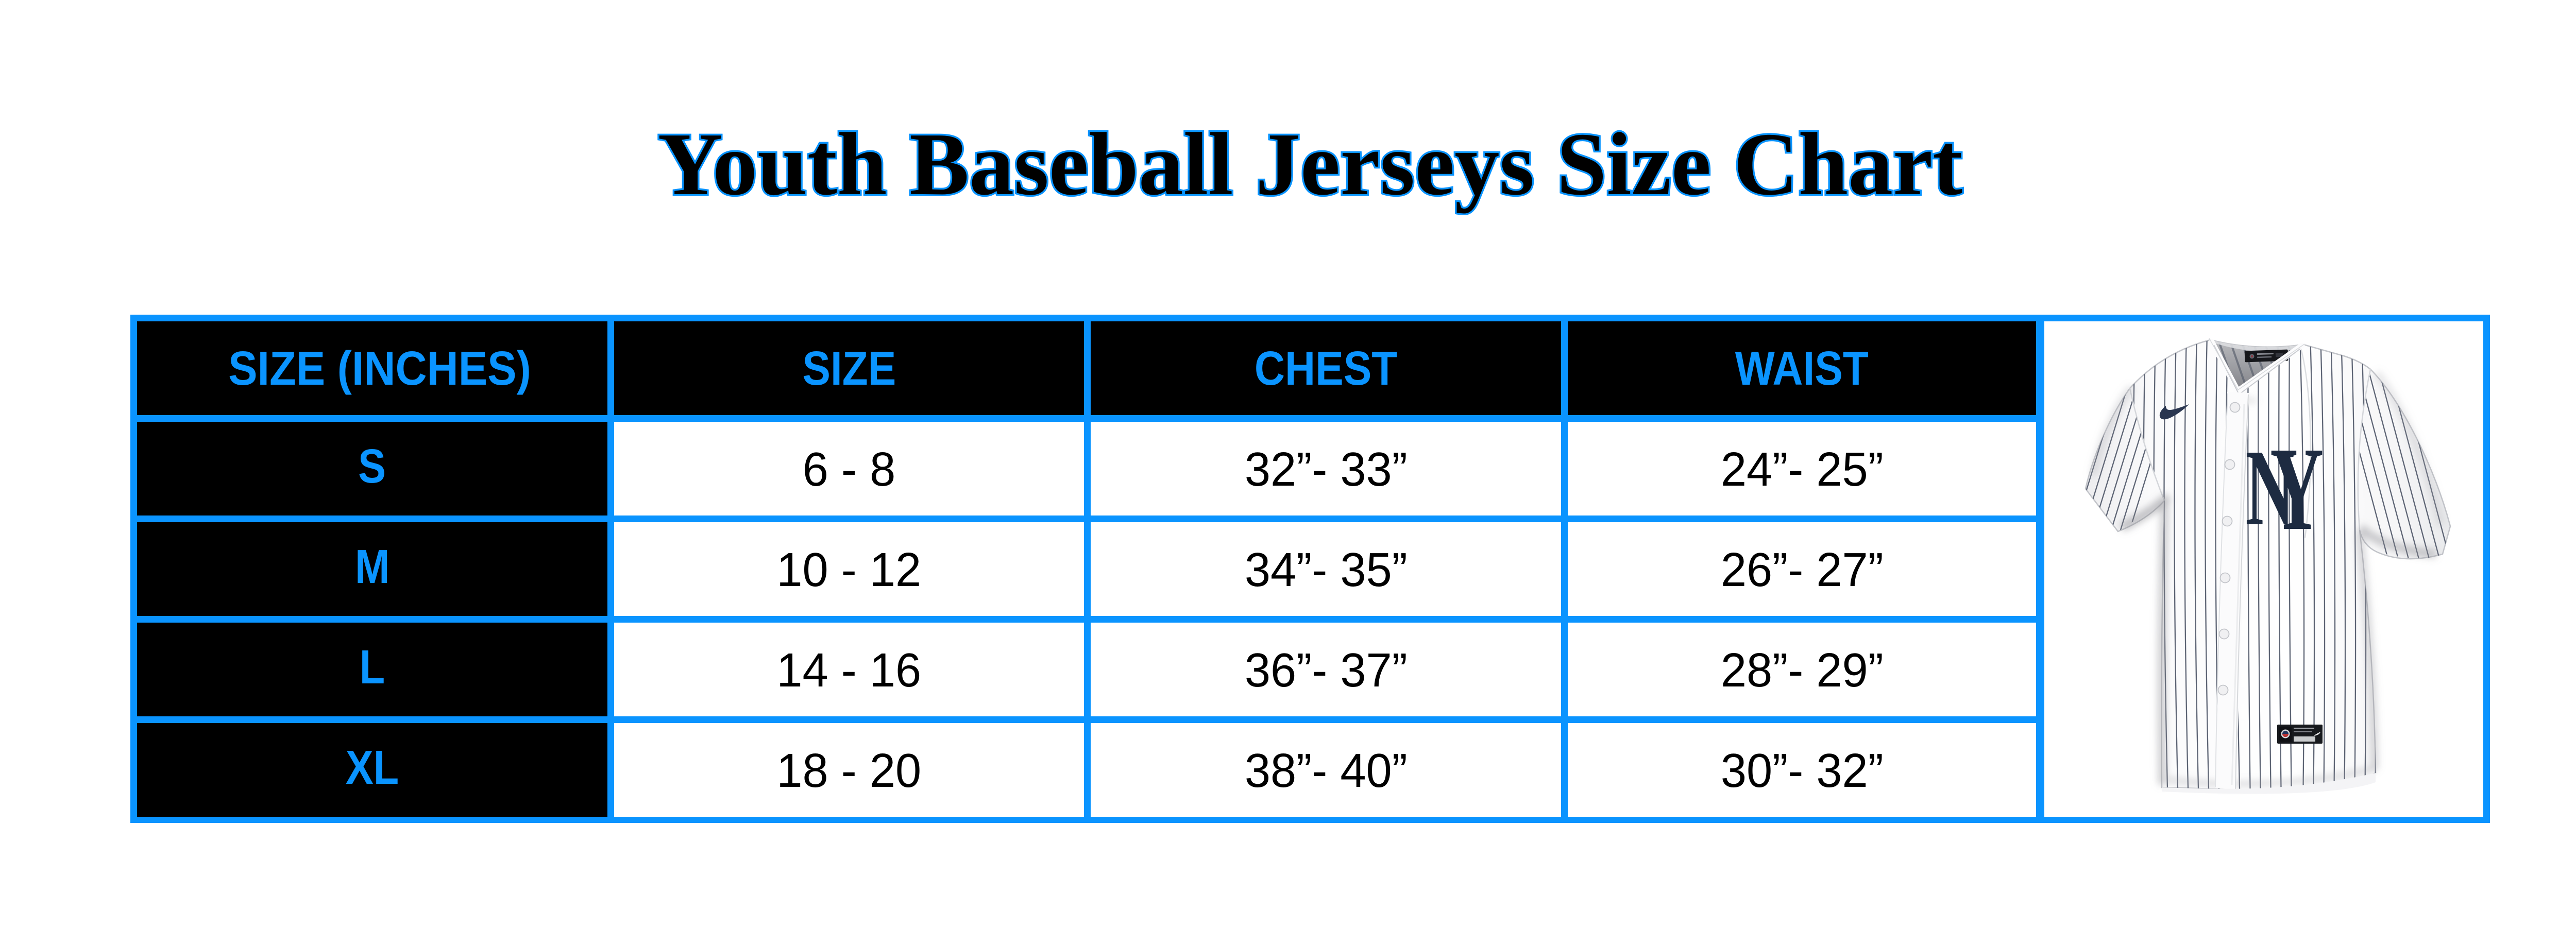 Image resolution: width=2576 pixels, height=945 pixels. Describe the element at coordinates (2297, 489) in the screenshot. I see `svg-text: Y` at that location.